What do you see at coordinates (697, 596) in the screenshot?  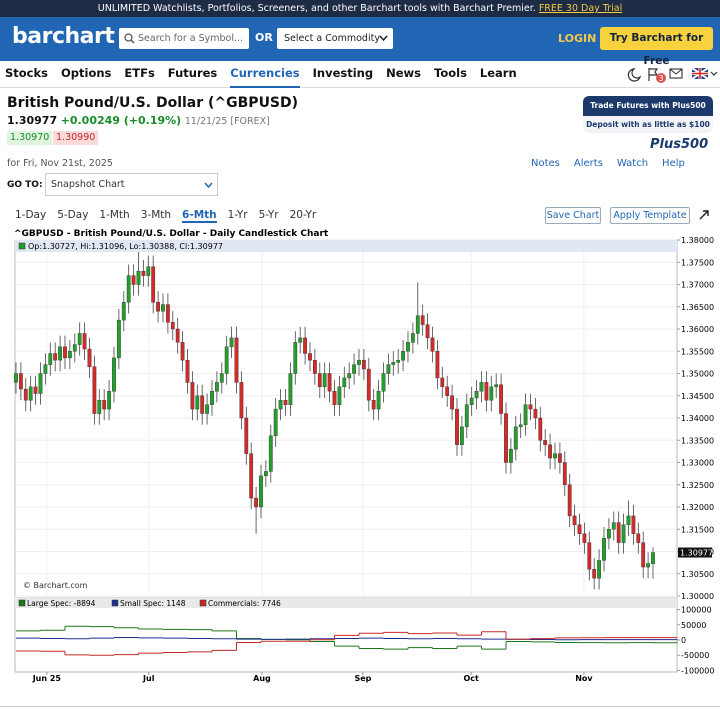 I see `y-tick-label: 1.30000` at bounding box center [697, 596].